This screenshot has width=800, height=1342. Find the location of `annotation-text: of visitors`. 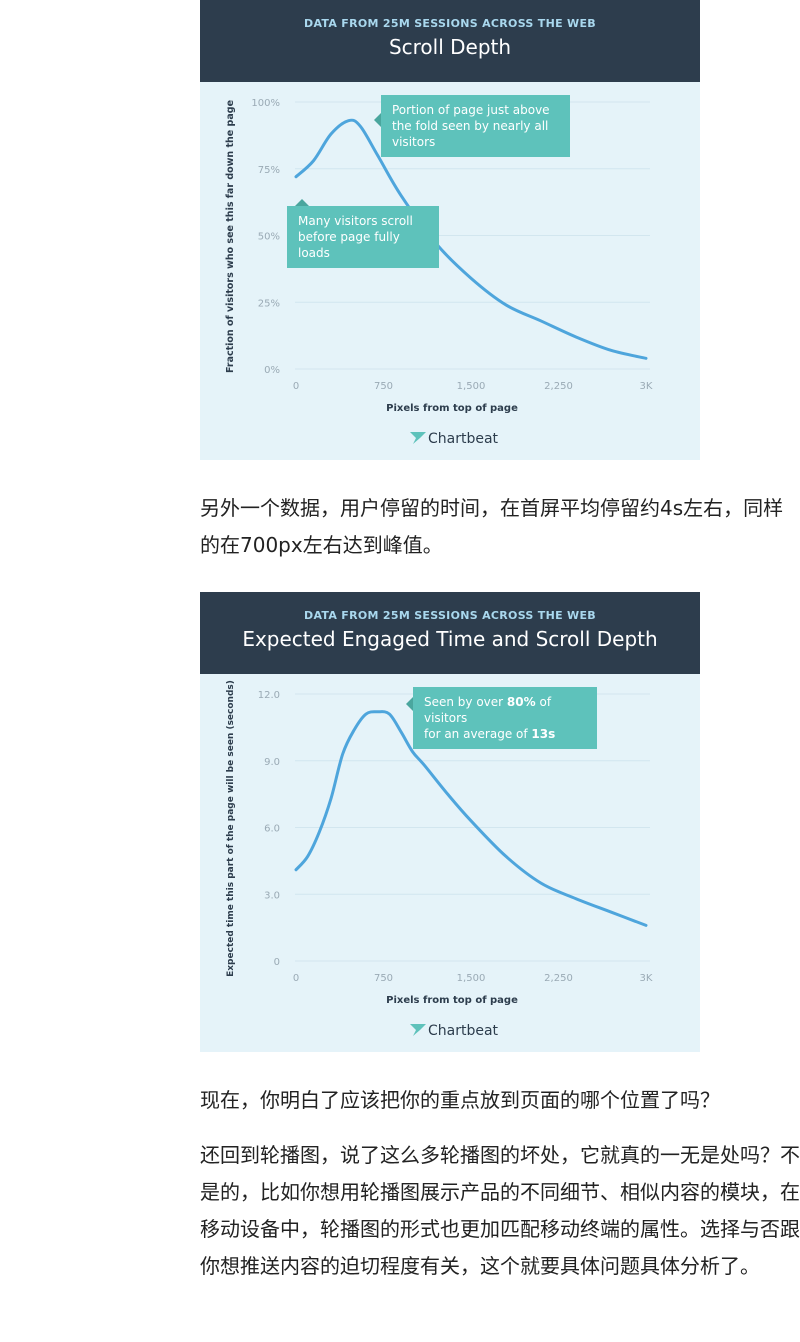

annotation-text: of visitors is located at coordinates (488, 710).